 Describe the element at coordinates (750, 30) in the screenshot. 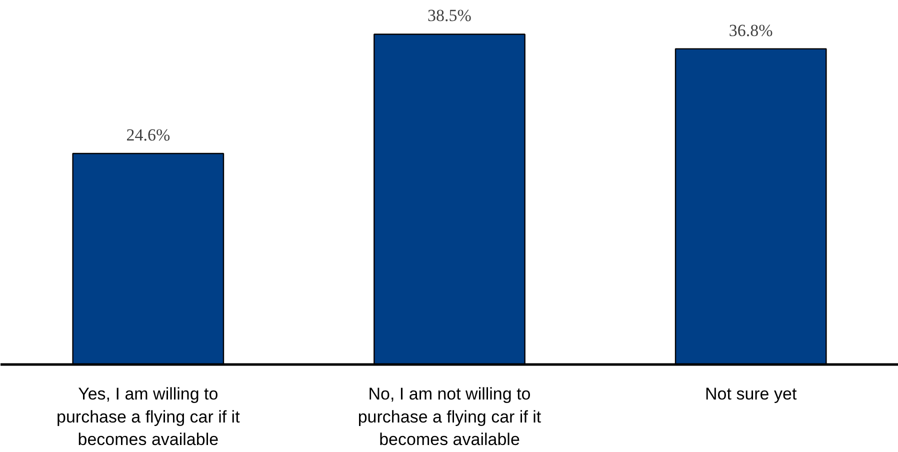

I see `data-label: 36.8%` at that location.